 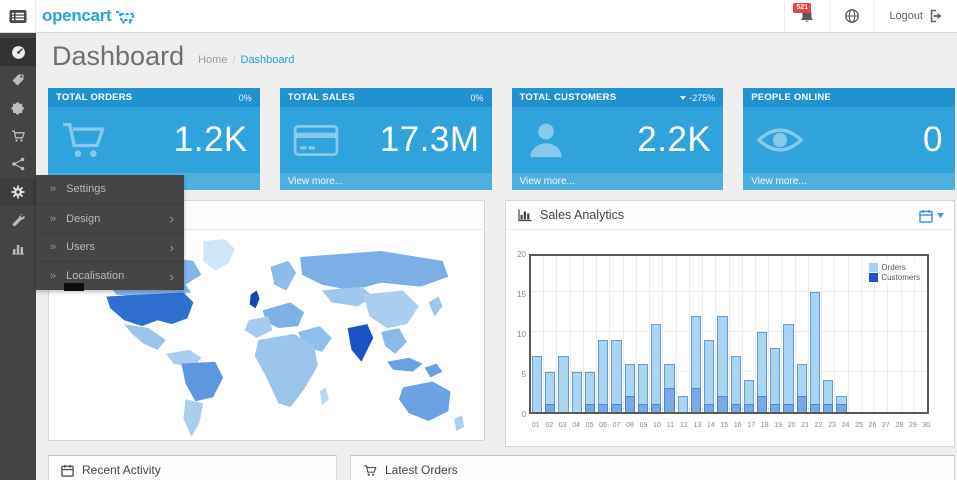 What do you see at coordinates (697, 425) in the screenshot?
I see `x-axis-tick: 13` at bounding box center [697, 425].